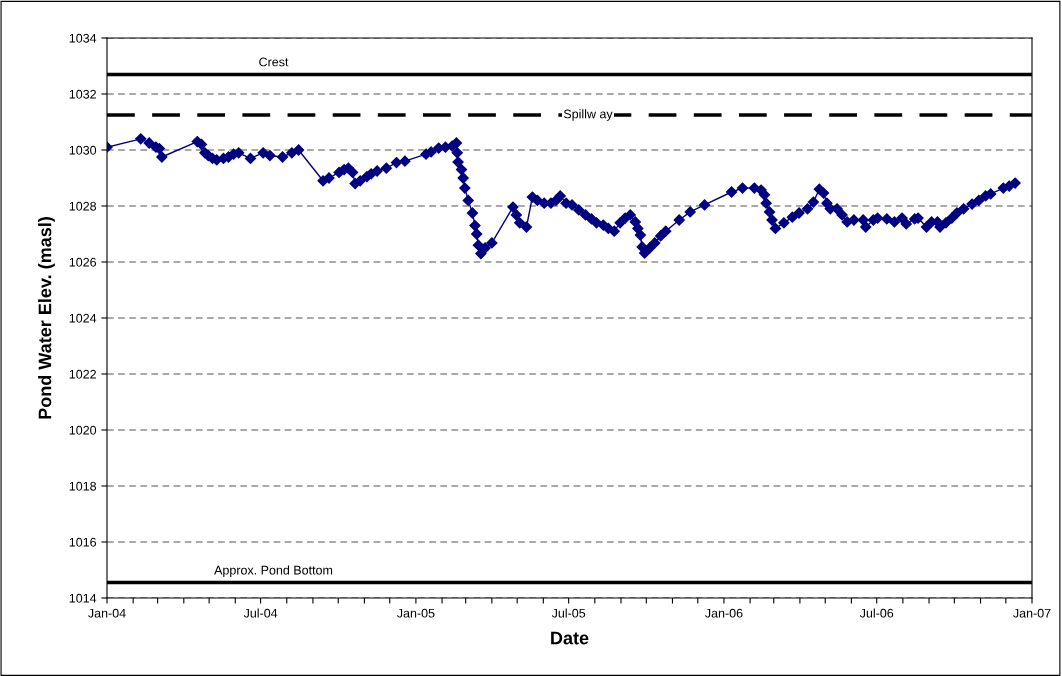  Describe the element at coordinates (724, 613) in the screenshot. I see `x-tick-label: Jan-06` at that location.